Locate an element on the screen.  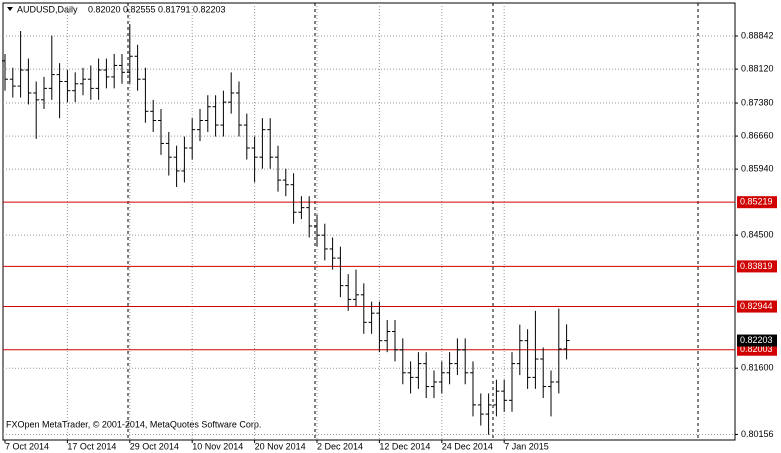
x-tick-label: 24 Dec 2014 is located at coordinates (467, 446).